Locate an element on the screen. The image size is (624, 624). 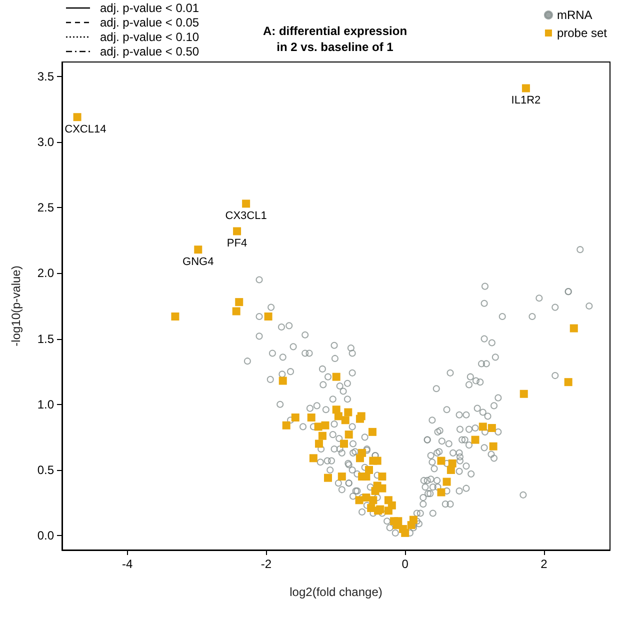
legend-label: adj. p-value < 0.05 is located at coordinates (150, 23).